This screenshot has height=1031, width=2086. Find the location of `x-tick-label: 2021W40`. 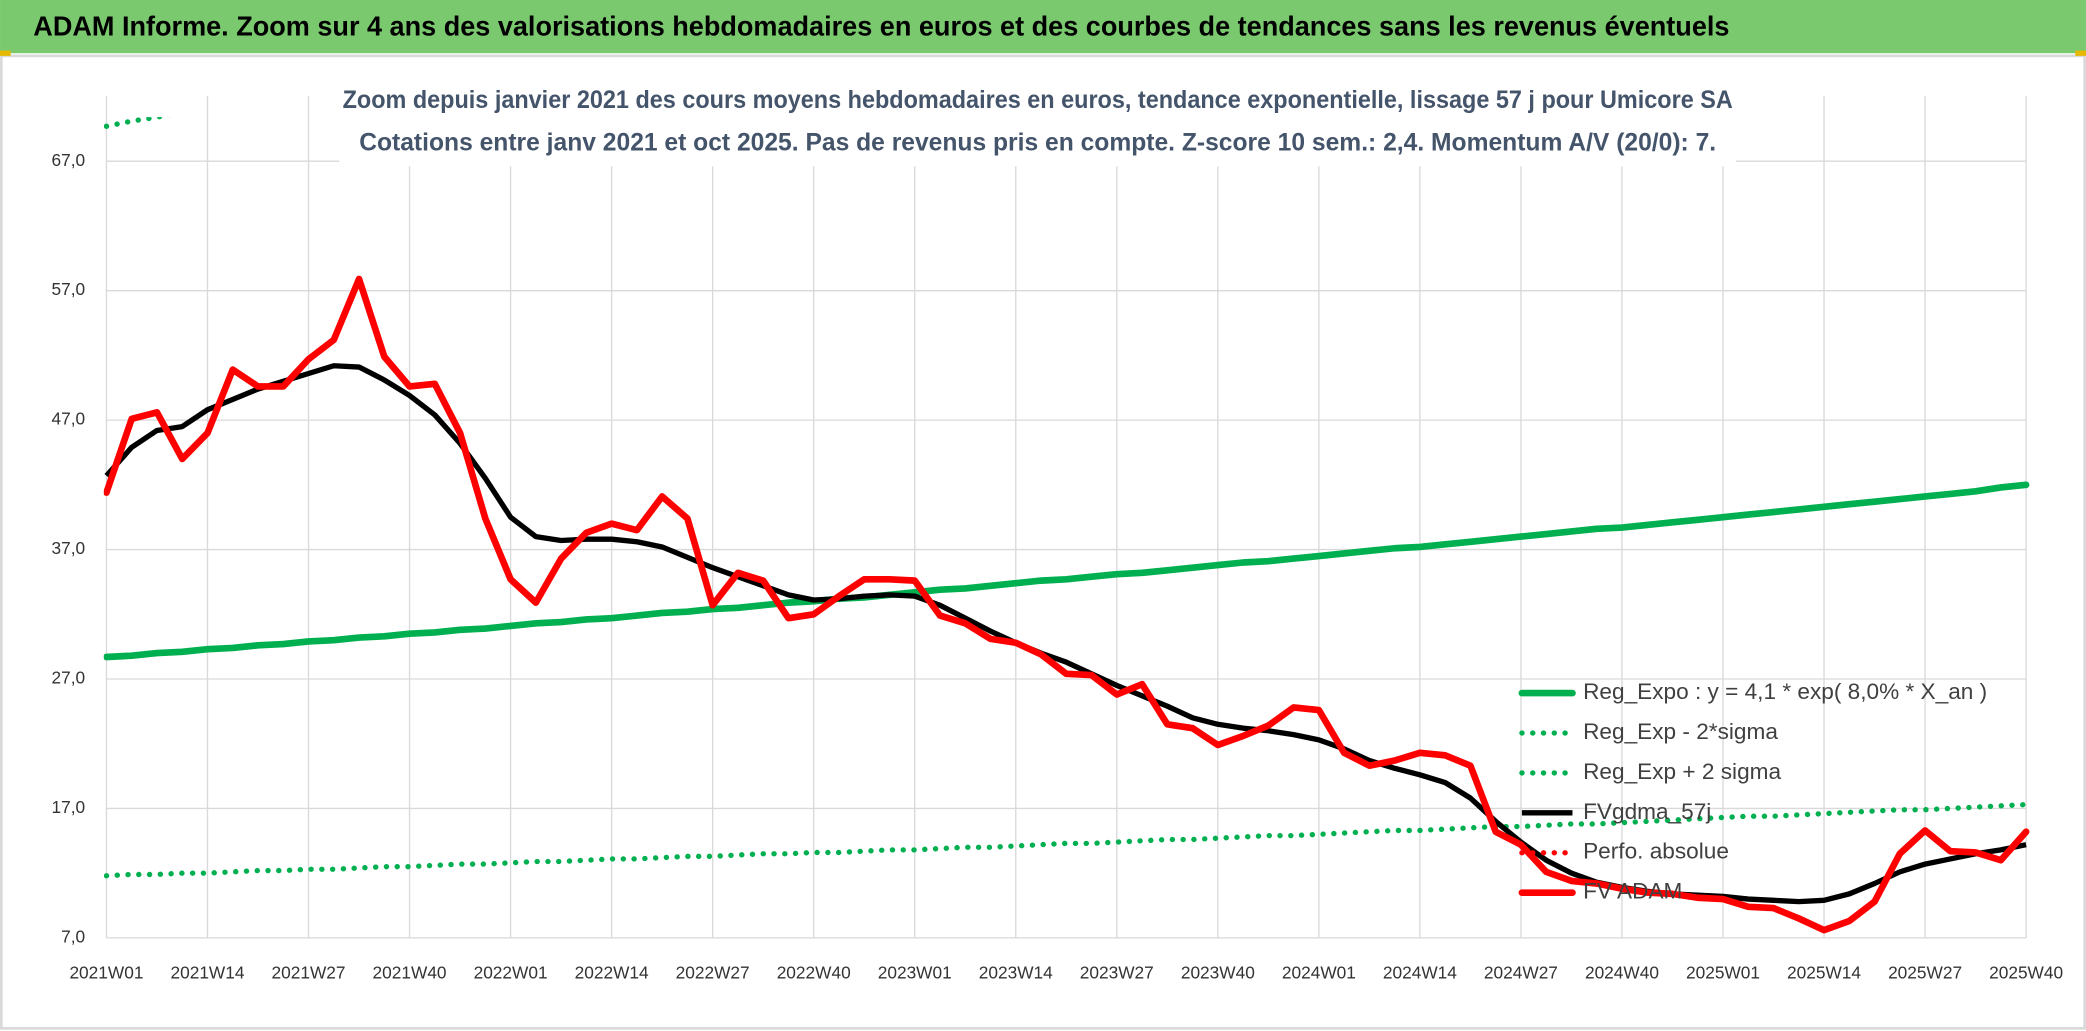

x-tick-label: 2021W40 is located at coordinates (410, 972).